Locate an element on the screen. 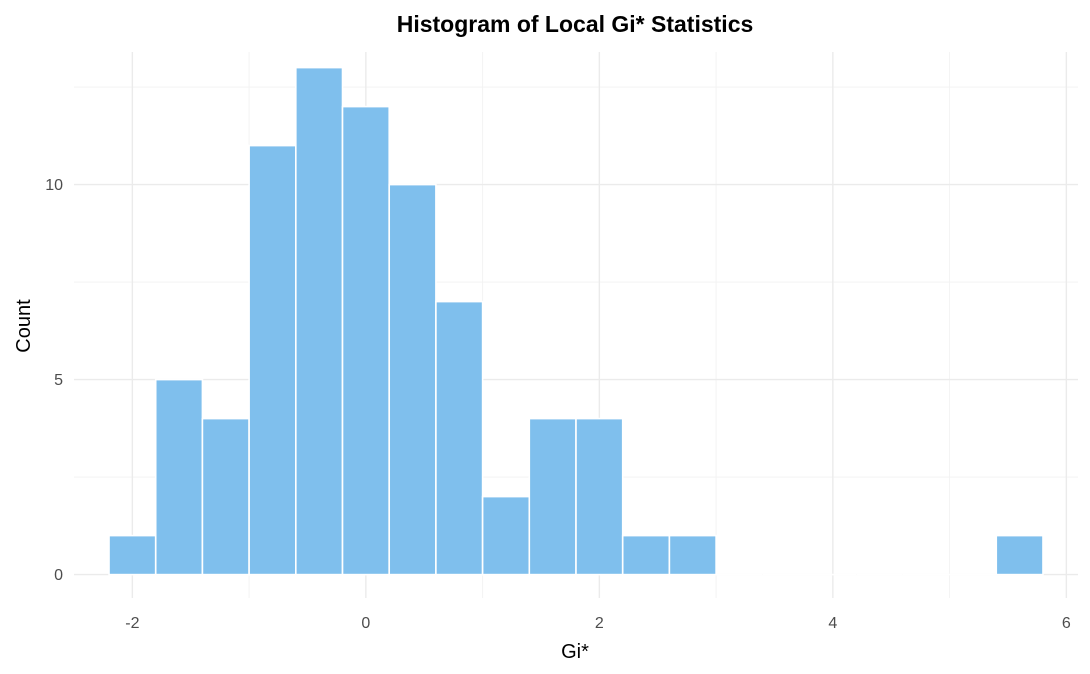 The width and height of the screenshot is (1090, 674). y-tick-label: 5 is located at coordinates (58, 380).